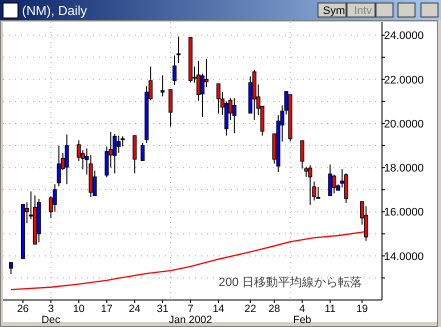 Image resolution: width=441 pixels, height=327 pixels. What do you see at coordinates (404, 36) in the screenshot?
I see `y-tick-label: 24.0000` at bounding box center [404, 36].